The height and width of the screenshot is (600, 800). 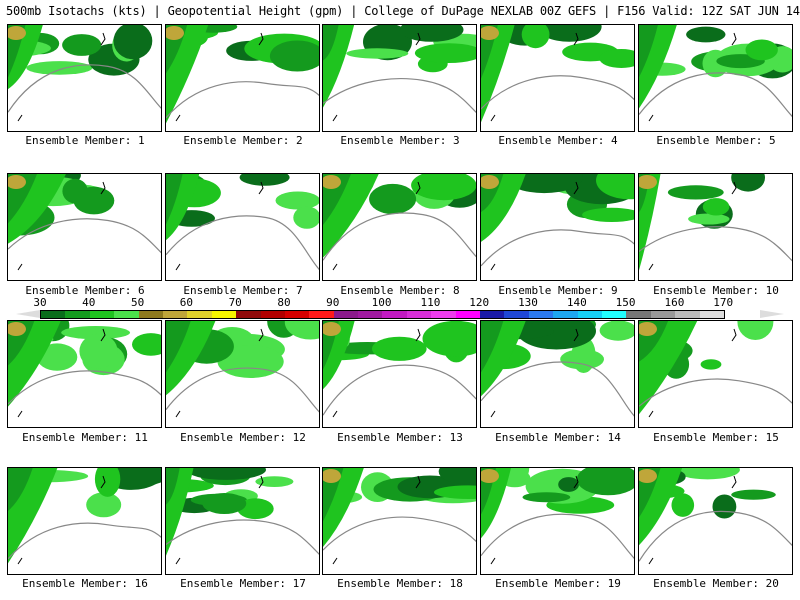 What do you see at coordinates (243, 140) in the screenshot?
I see `ensemble-member-label: Ensemble Member: 2` at bounding box center [243, 140].